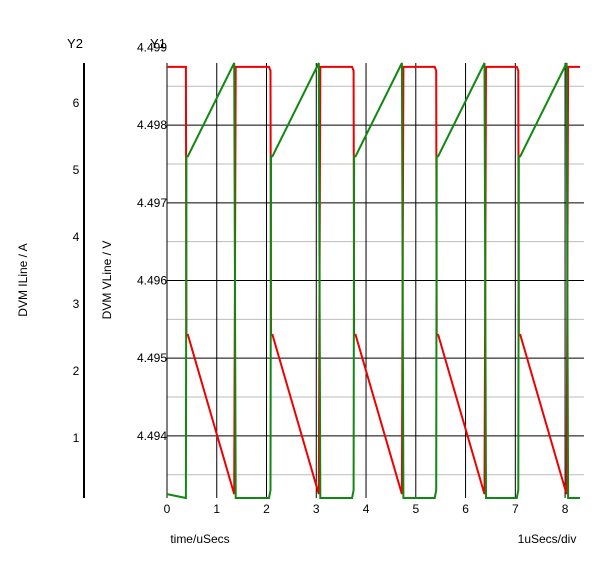  Describe the element at coordinates (152, 358) in the screenshot. I see `y1-tick-label: 4.495` at that location.